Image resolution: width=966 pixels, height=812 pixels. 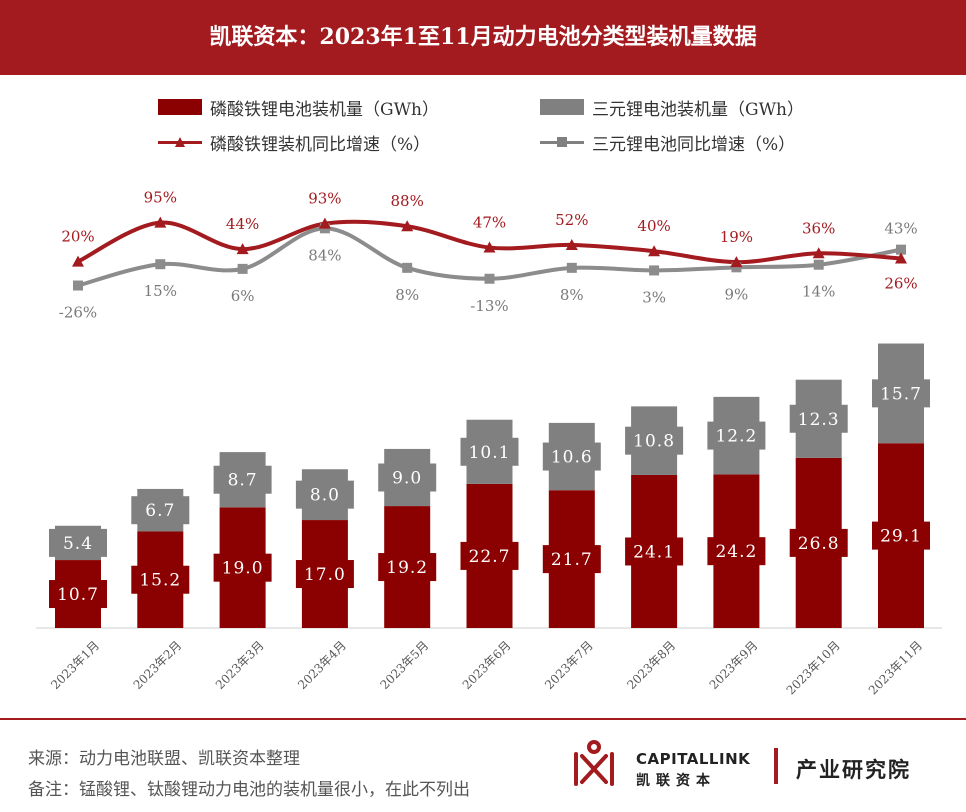 I want to click on legend-label-ternary-bar: 三元锂电池装机量（GWh）, so click(x=698, y=109).